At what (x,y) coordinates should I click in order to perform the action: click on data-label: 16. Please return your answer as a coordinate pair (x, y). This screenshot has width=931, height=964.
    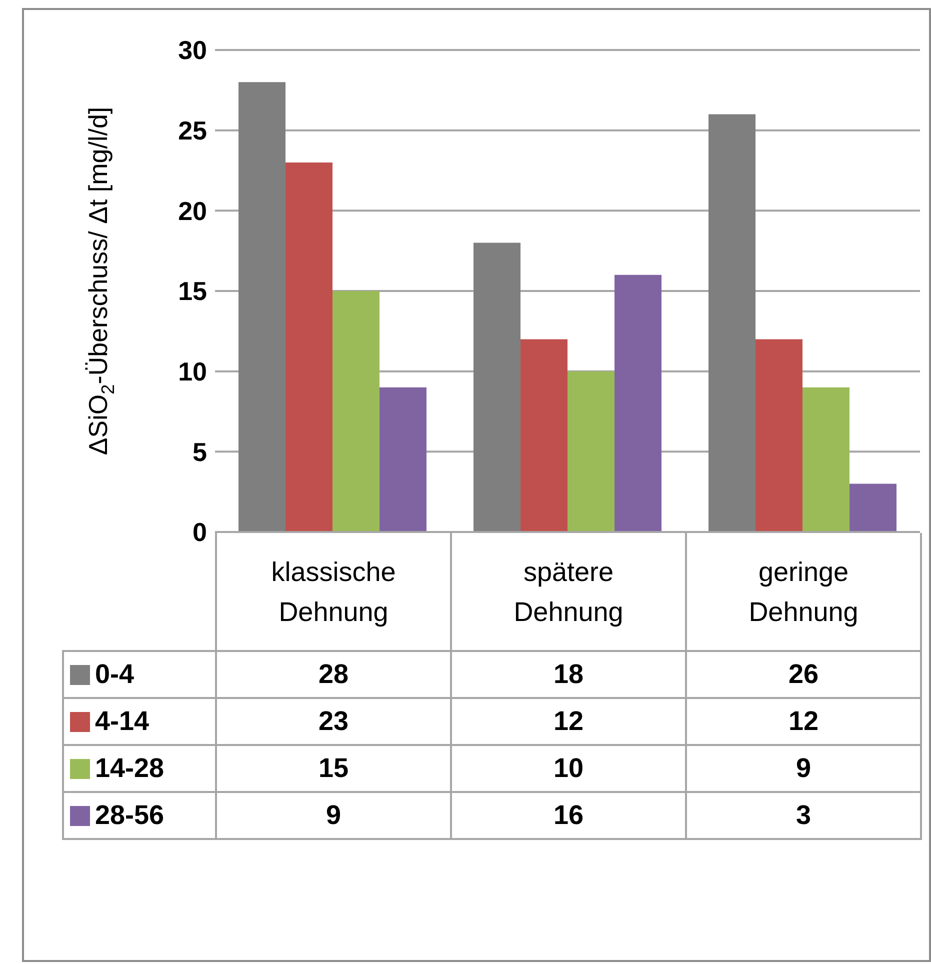
    Looking at the image, I should click on (568, 815).